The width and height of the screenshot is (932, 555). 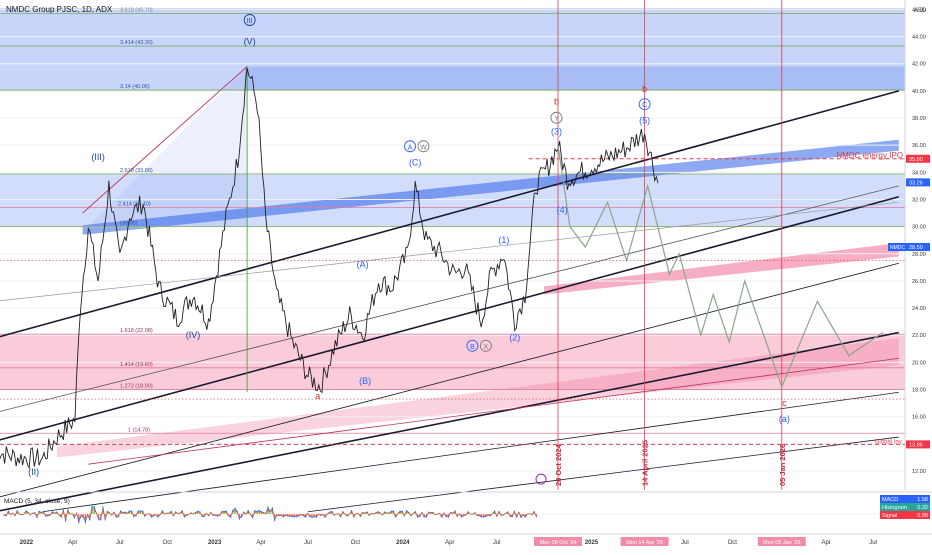 I want to click on y-tick-label: 40.00, so click(x=919, y=92).